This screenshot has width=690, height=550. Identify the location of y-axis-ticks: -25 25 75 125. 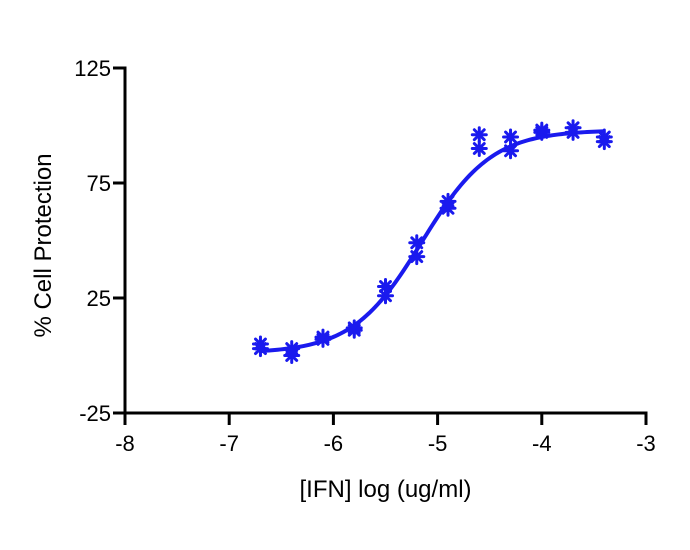
(99, 241).